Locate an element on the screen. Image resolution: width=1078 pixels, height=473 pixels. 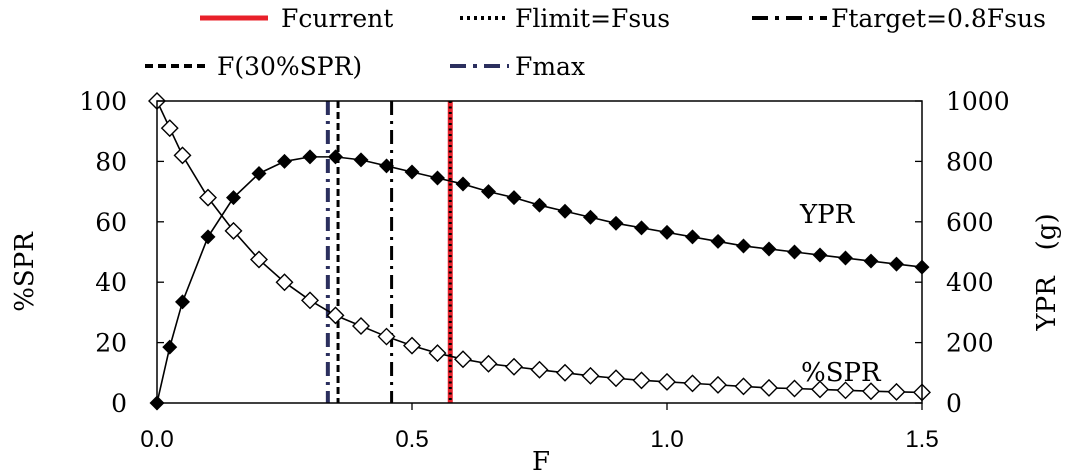
y-left-tick-label: 0 is located at coordinates (119, 403).